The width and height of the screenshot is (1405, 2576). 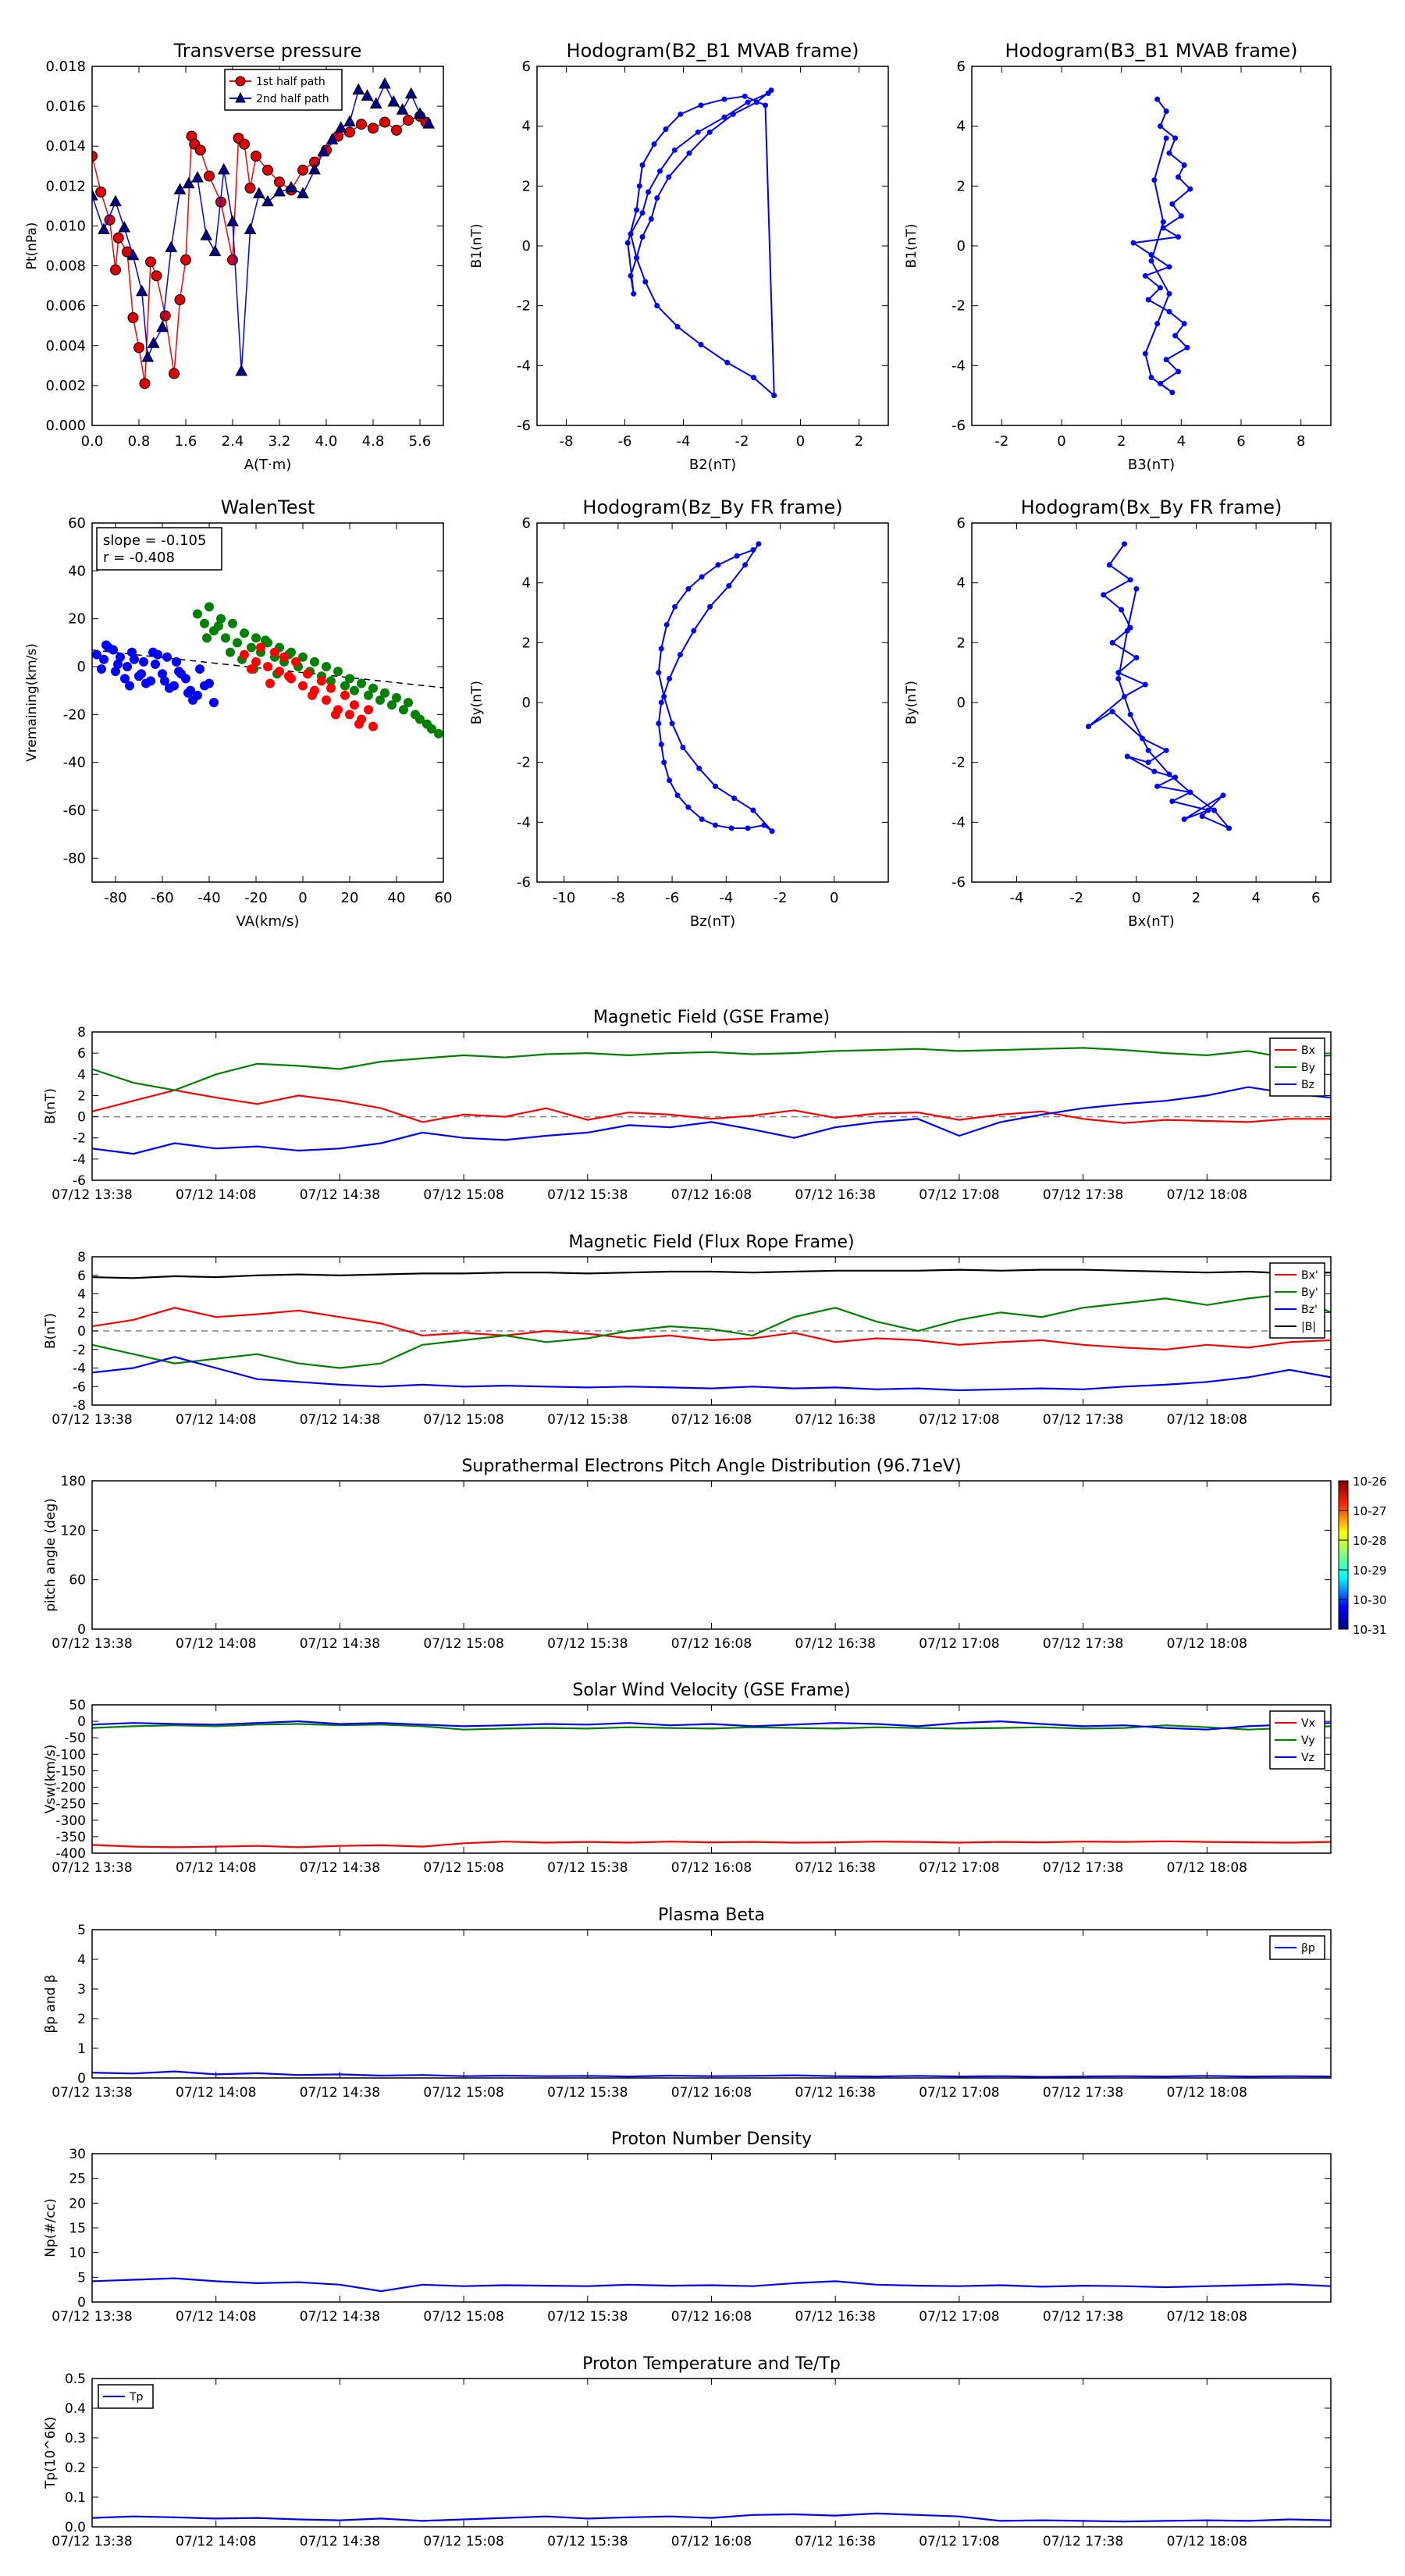 I want to click on x-tick-label: -6, so click(x=672, y=898).